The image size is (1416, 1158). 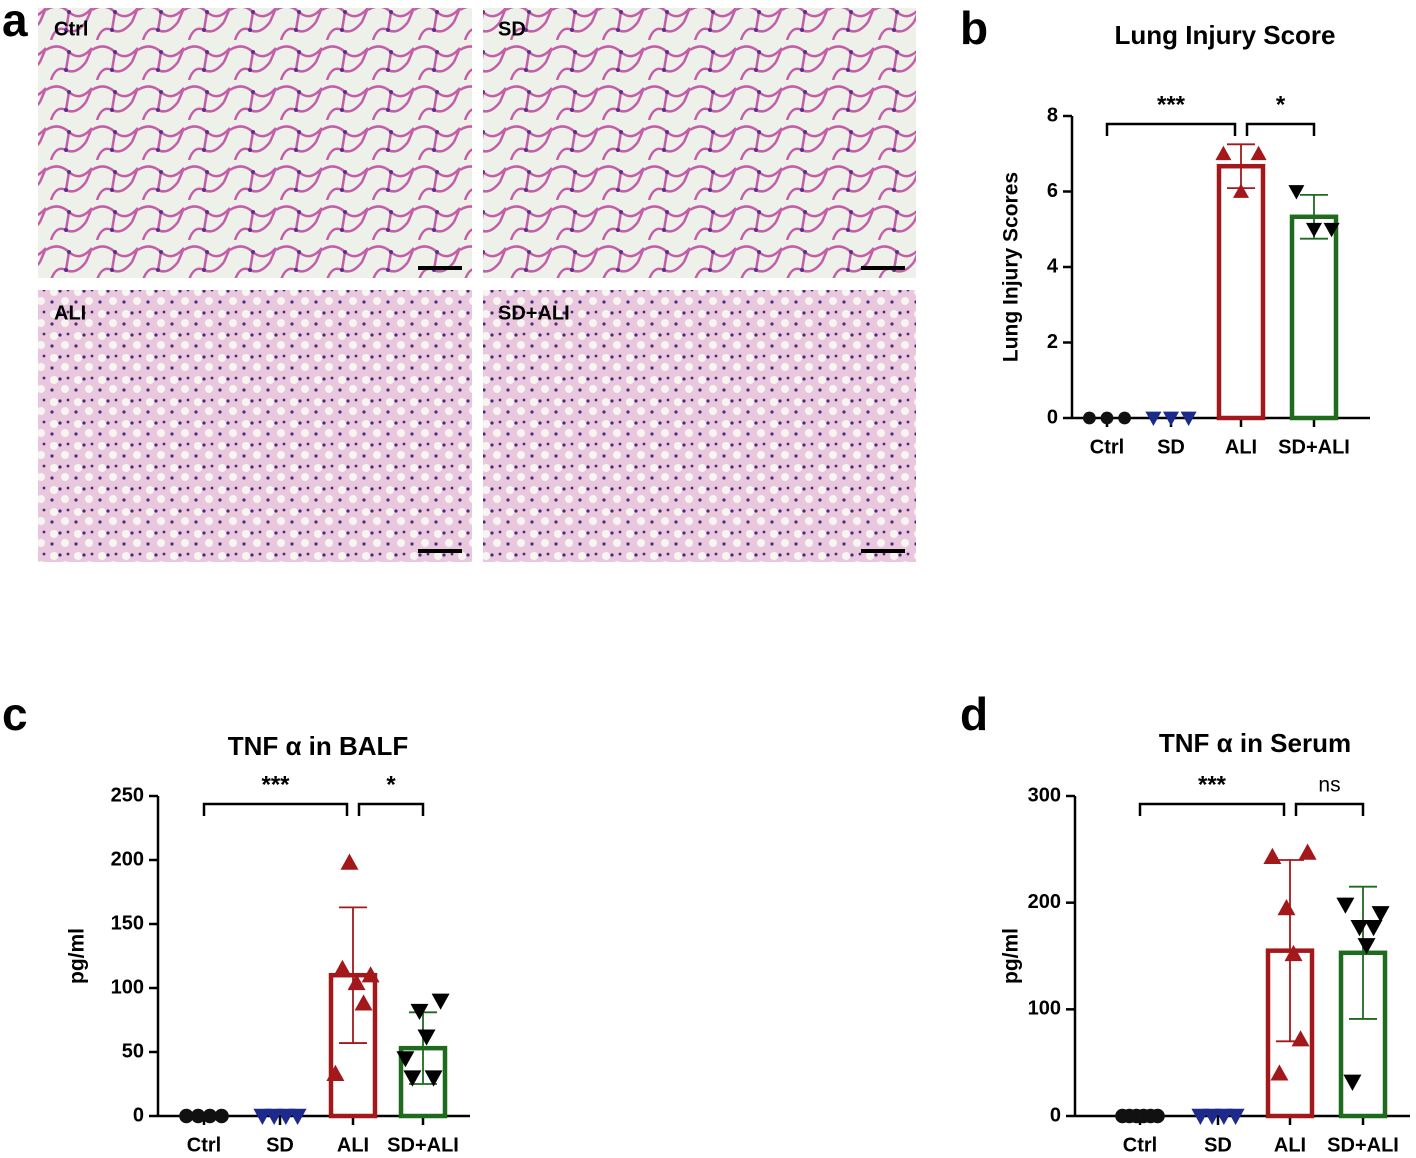 I want to click on image-label: SD+ALI, so click(x=534, y=313).